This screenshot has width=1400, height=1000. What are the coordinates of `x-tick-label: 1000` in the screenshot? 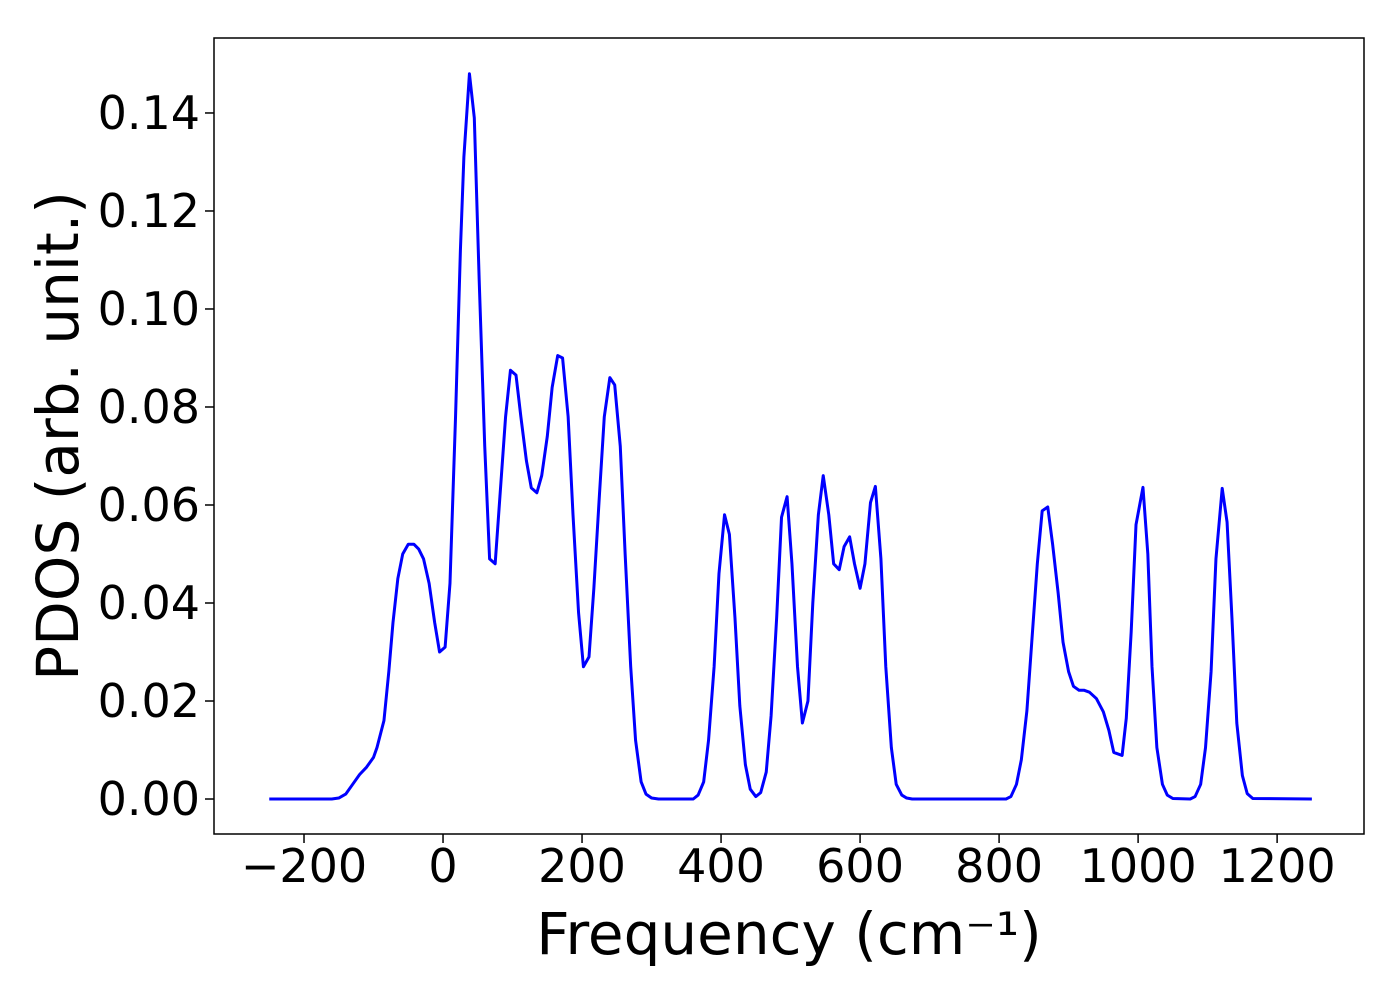 It's located at (1138, 866).